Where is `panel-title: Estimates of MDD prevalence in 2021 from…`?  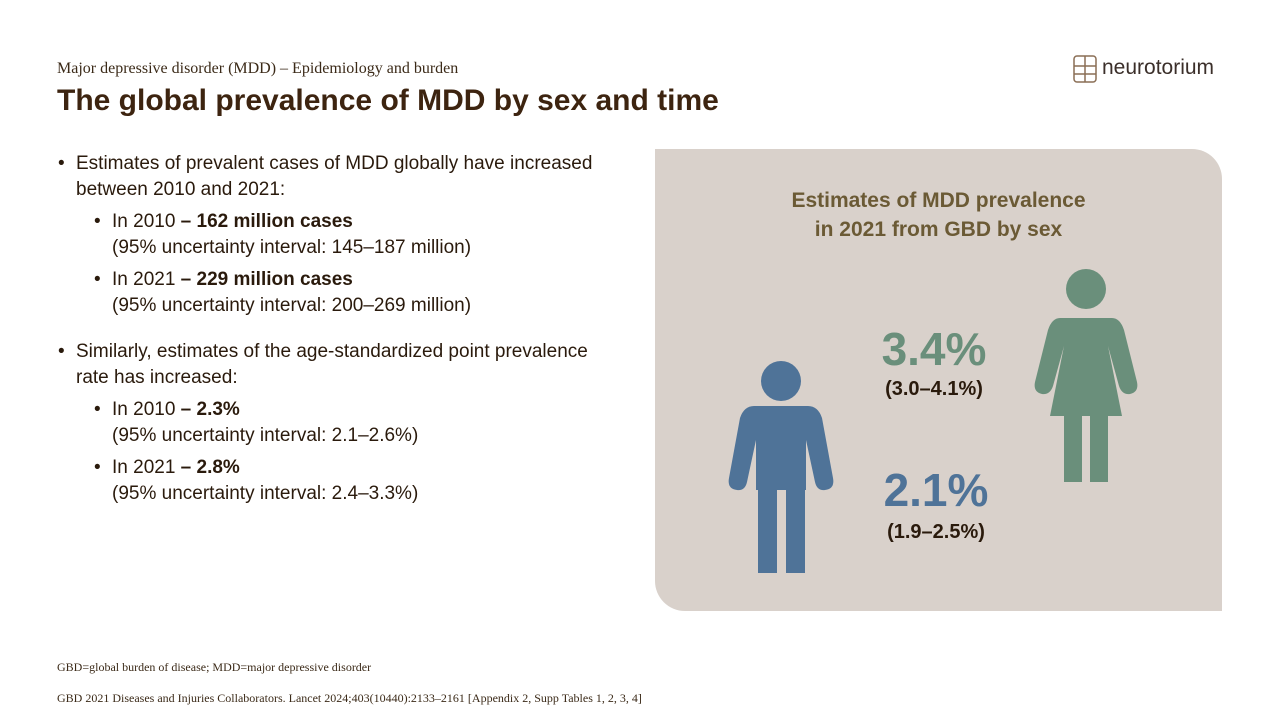 panel-title: Estimates of MDD prevalence in 2021 from… is located at coordinates (938, 215).